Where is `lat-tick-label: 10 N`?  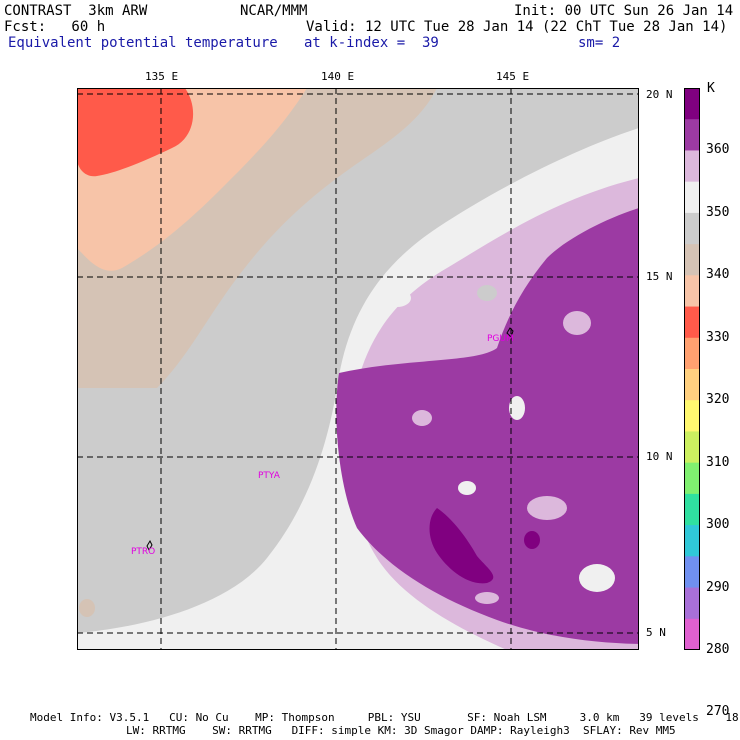 lat-tick-label: 10 N is located at coordinates (659, 456).